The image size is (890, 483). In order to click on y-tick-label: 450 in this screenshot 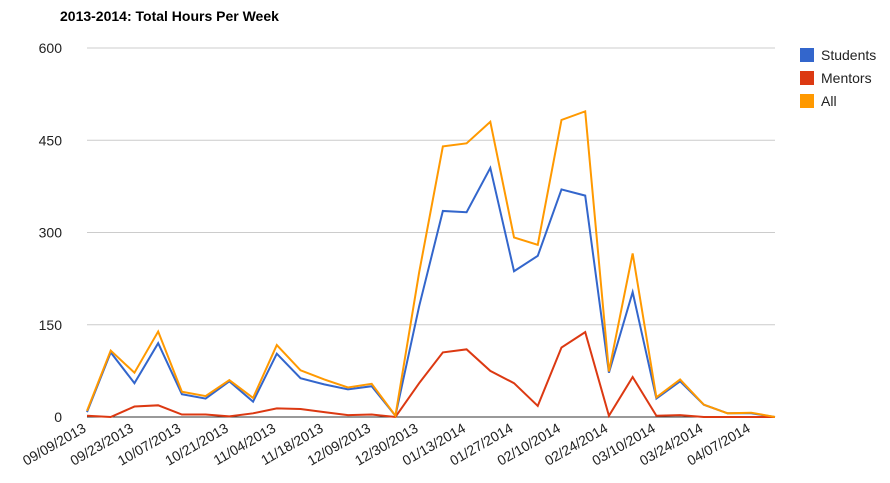, I will do `click(51, 140)`.